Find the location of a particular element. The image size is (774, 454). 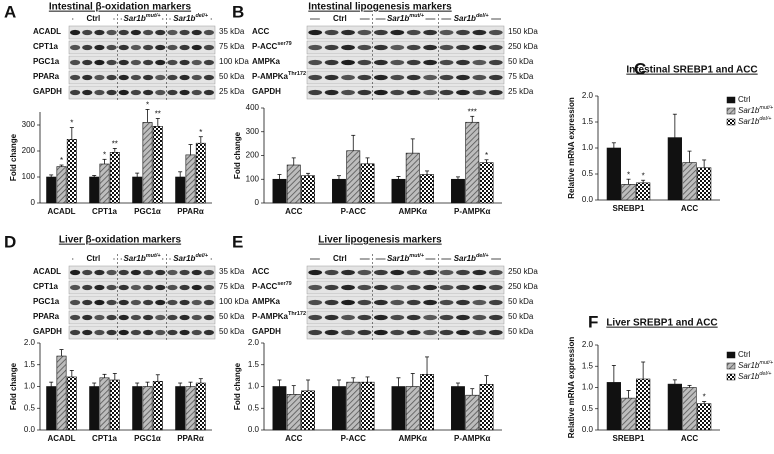

panel-title: Liver β-oxidation markers is located at coordinates (120, 240).